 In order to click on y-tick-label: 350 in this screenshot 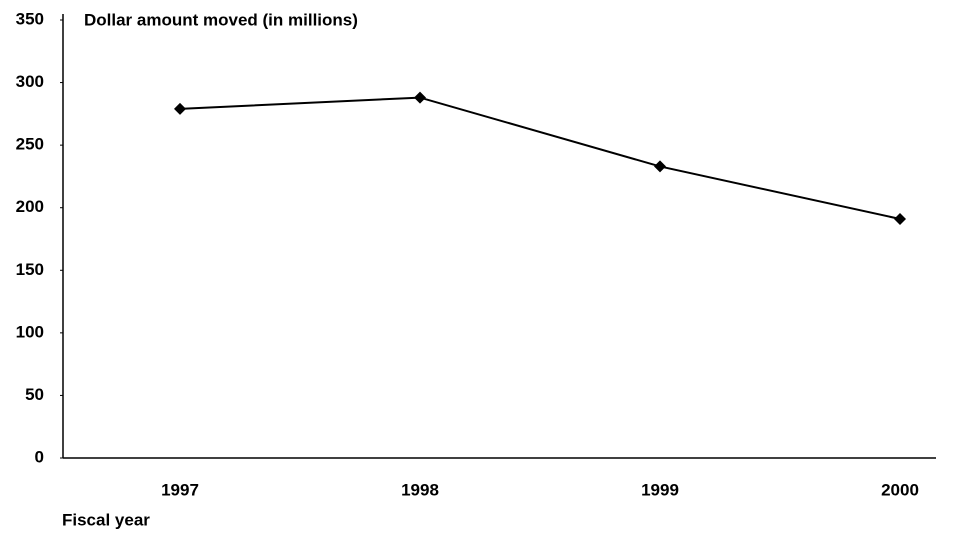, I will do `click(30, 18)`.